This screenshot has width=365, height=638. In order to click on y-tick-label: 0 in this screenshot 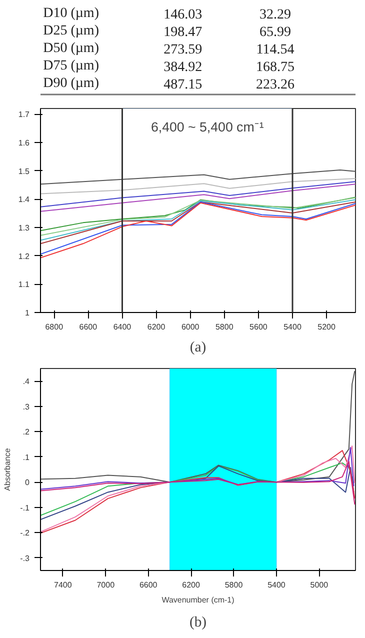, I will do `click(27, 483)`.